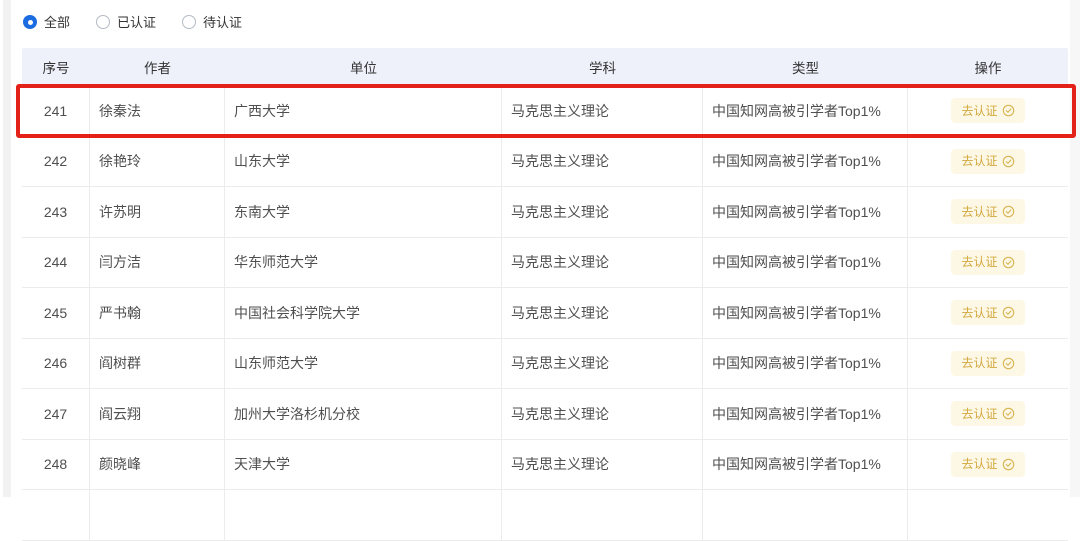  I want to click on cell-no: 243, so click(56, 212).